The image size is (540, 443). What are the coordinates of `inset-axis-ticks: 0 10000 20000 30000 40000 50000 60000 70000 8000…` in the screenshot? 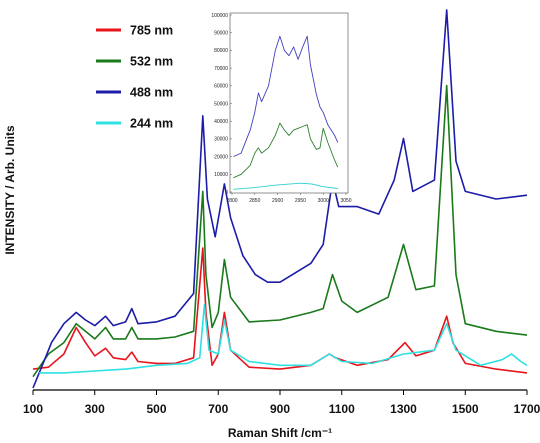 It's located at (281, 108).